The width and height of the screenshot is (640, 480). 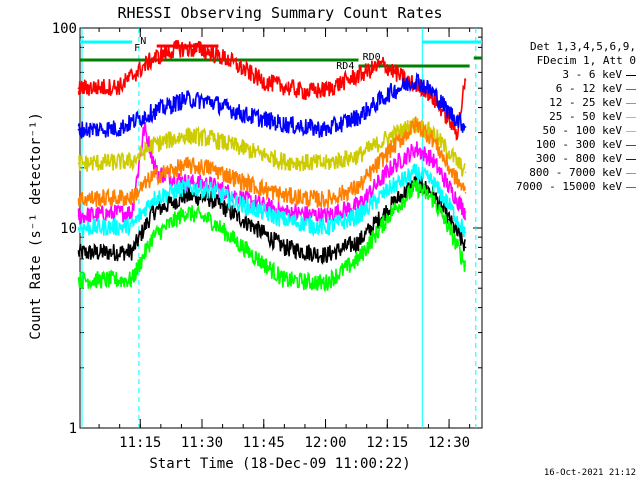 I want to click on chart-title: RHESSI Observing Summary Count Rates, so click(x=279, y=13).